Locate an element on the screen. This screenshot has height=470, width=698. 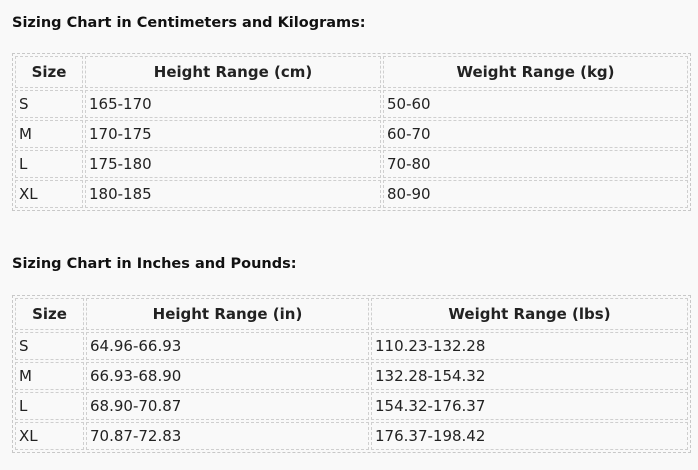
table-row: M 66.93-68.90 132.28-154.32 is located at coordinates (351, 376).